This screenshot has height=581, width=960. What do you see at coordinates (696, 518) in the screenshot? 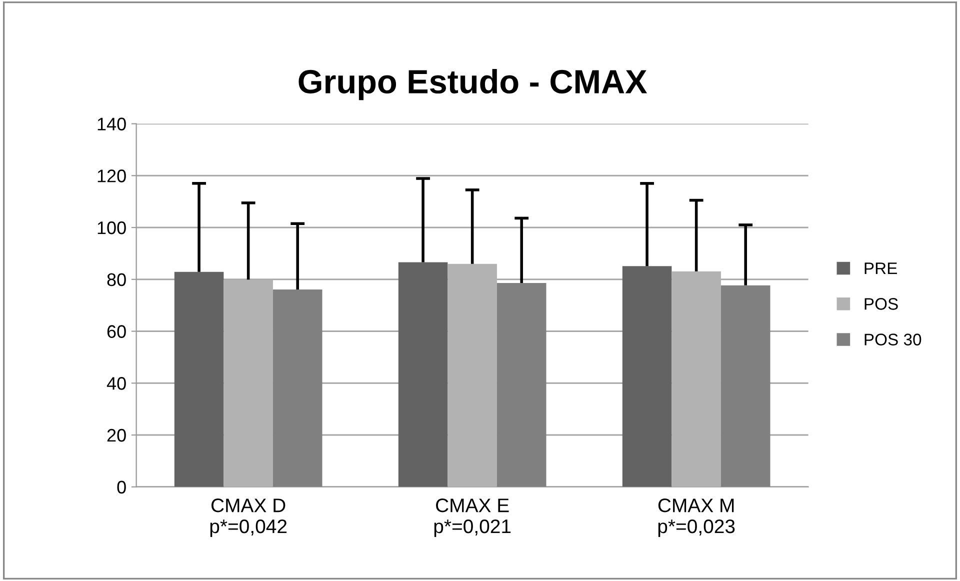
I see `x-tick-label: CMAX M p*=0,023` at bounding box center [696, 518].